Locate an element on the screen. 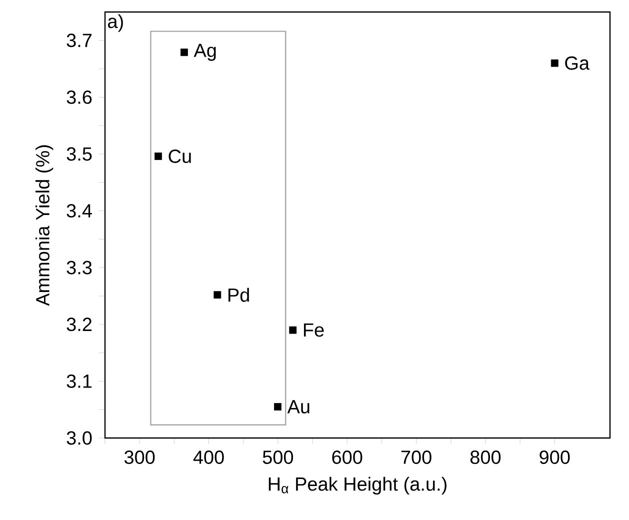 Image resolution: width=629 pixels, height=520 pixels. annotation: a) is located at coordinates (115, 23).